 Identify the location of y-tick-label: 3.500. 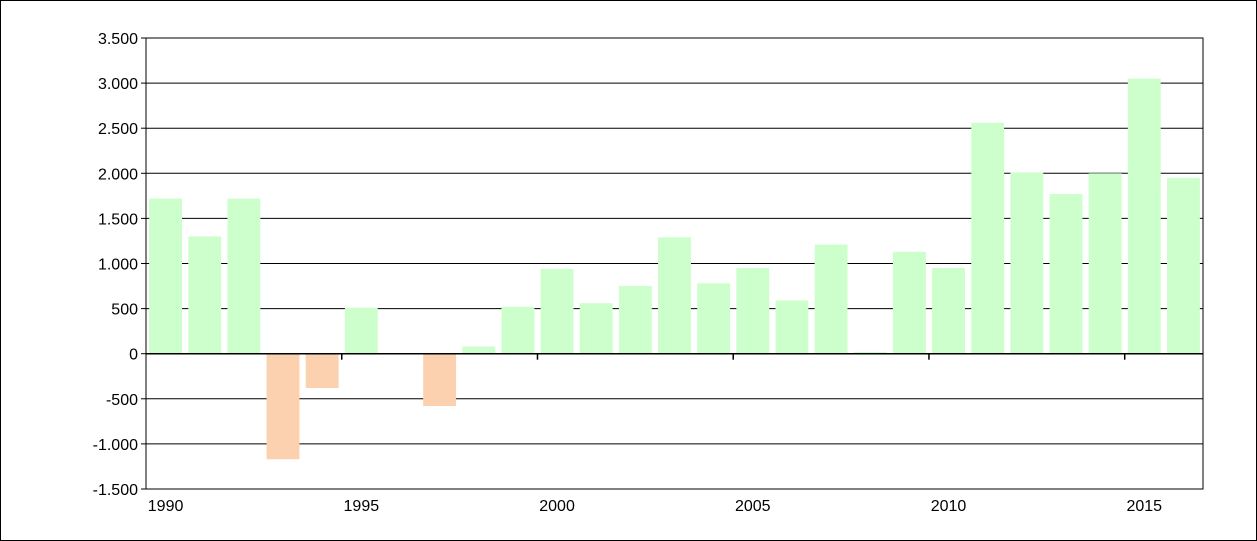
(118, 39).